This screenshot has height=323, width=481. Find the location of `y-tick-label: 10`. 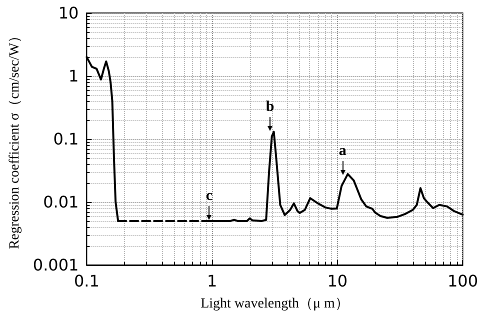

y-tick-label: 10 is located at coordinates (68, 13).